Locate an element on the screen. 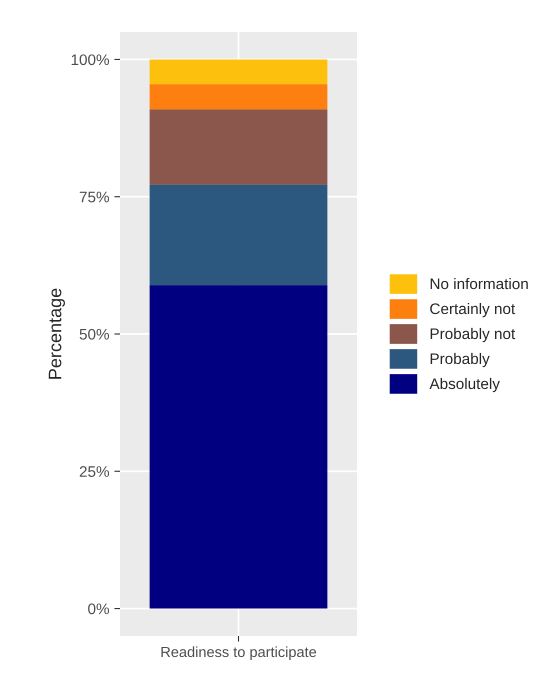  legend-label: Probably not is located at coordinates (473, 335).